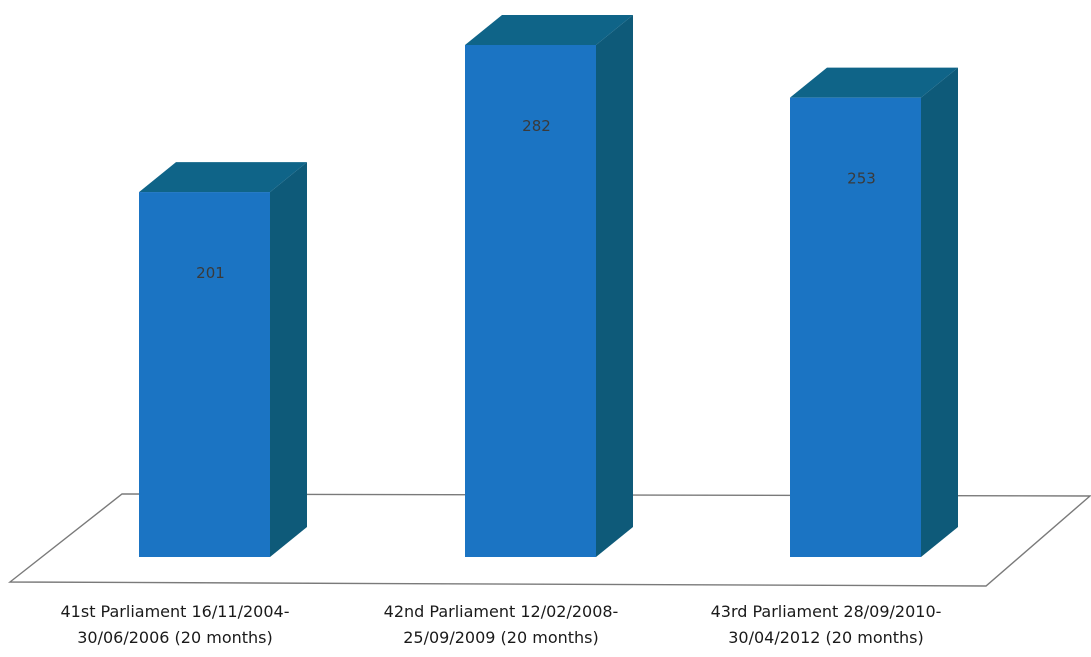 This screenshot has height=657, width=1091. Describe the element at coordinates (826, 637) in the screenshot. I see `category-label: 30/04/2012 (20 months)` at that location.